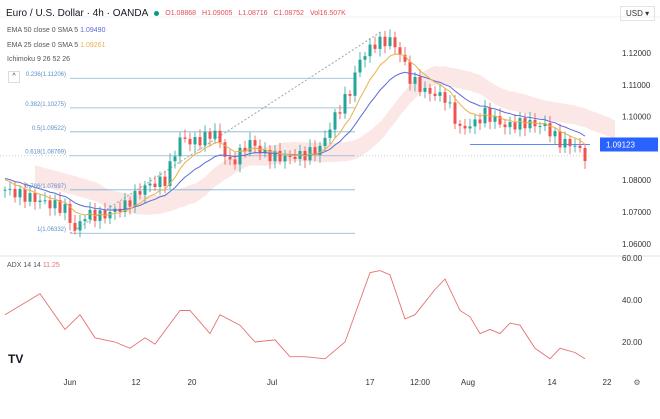  I want to click on ema50-legend: EMA 50 close 0 SMA 5 1.09490, so click(56, 30).